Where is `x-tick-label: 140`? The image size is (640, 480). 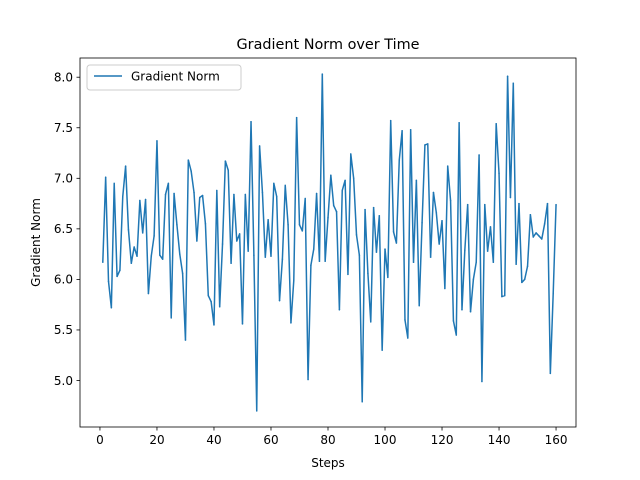
x-tick-label: 140 is located at coordinates (499, 440).